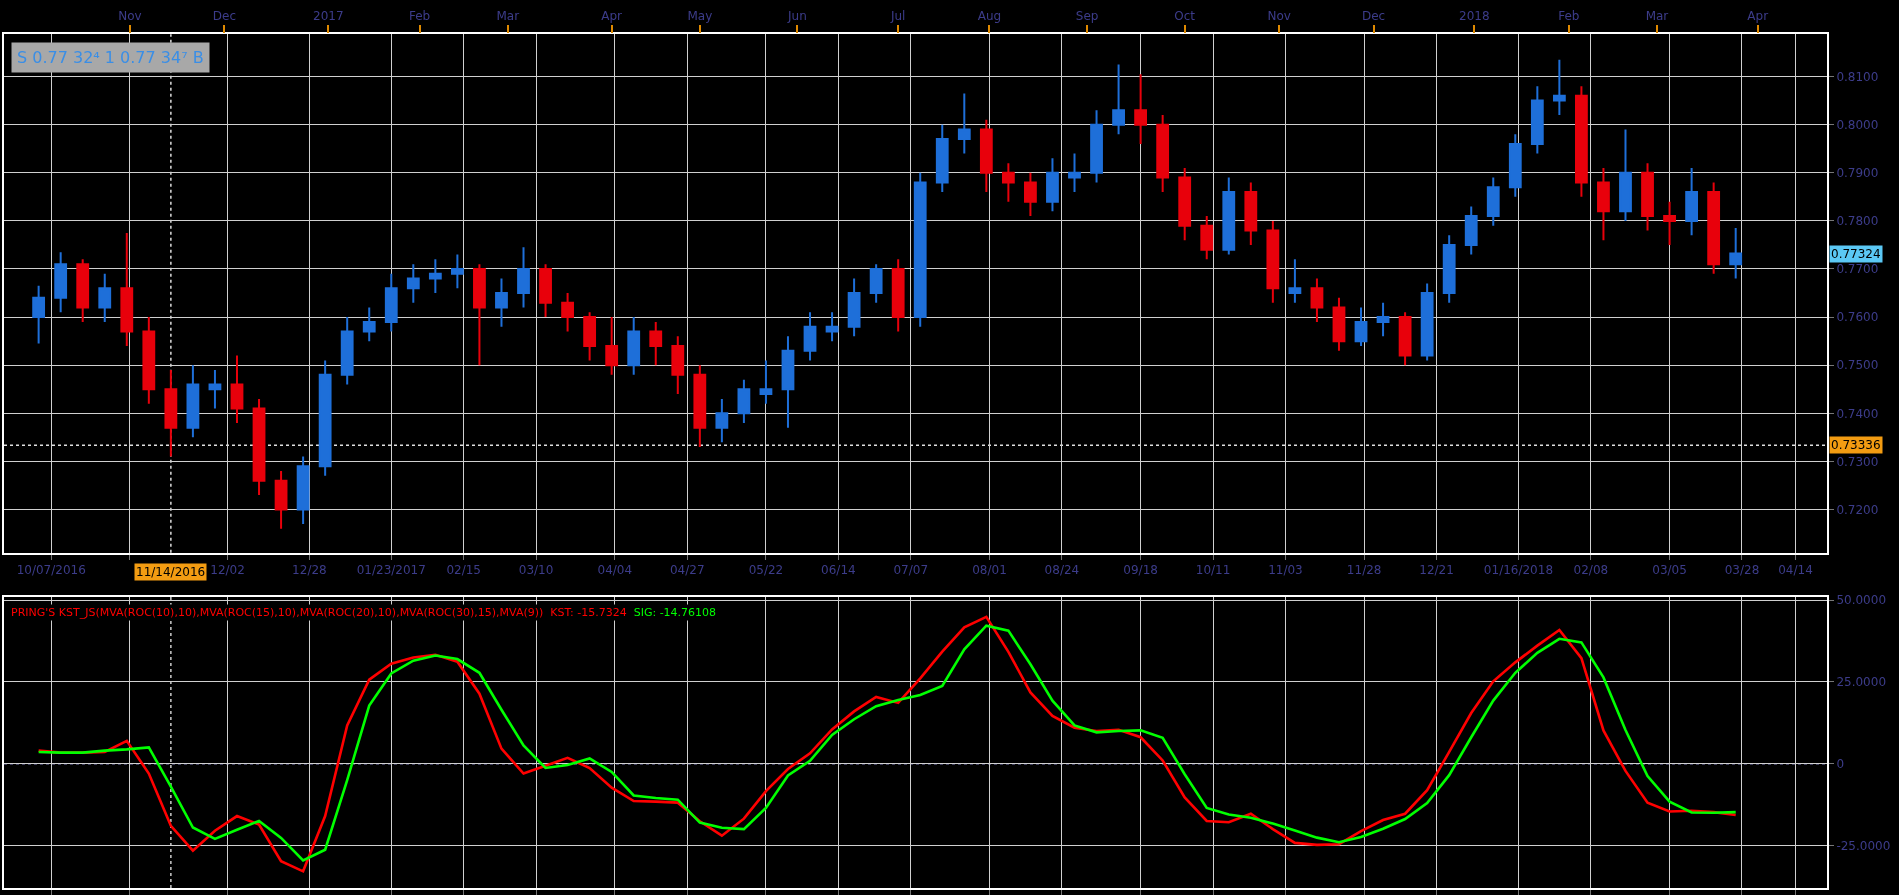 The image size is (1899, 895). Describe the element at coordinates (1591, 570) in the screenshot. I see `x-tick-label: 02/08` at that location.